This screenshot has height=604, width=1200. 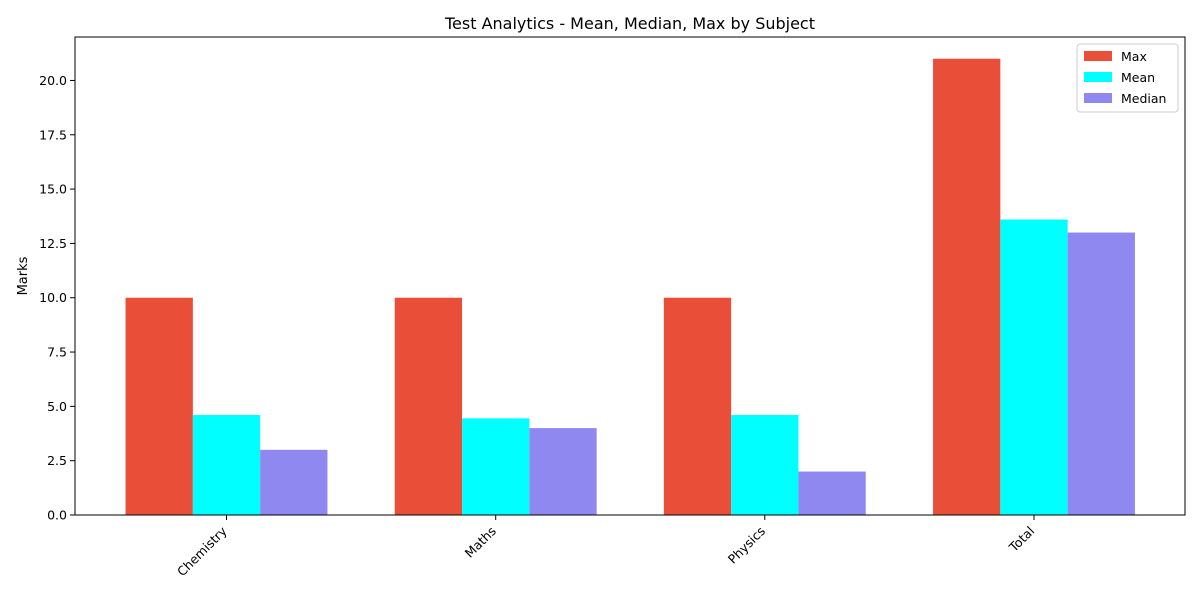 I want to click on y-tick-label: 7.5, so click(x=57, y=352).